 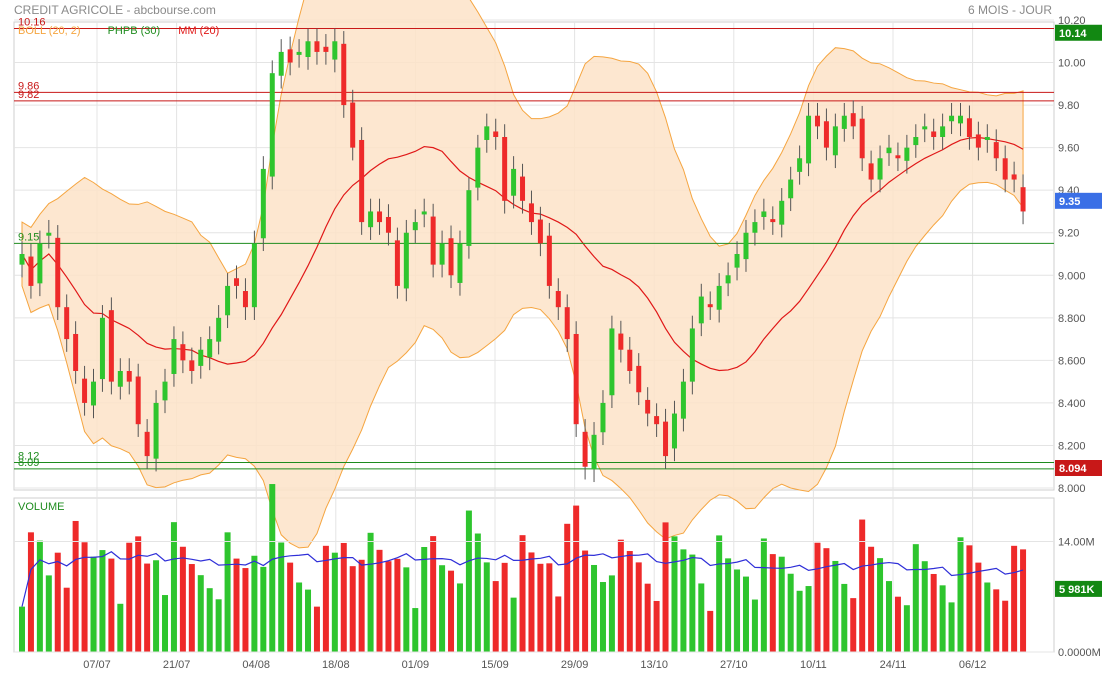 What do you see at coordinates (893, 665) in the screenshot?
I see `time-tick-label: 24/11` at bounding box center [893, 665].